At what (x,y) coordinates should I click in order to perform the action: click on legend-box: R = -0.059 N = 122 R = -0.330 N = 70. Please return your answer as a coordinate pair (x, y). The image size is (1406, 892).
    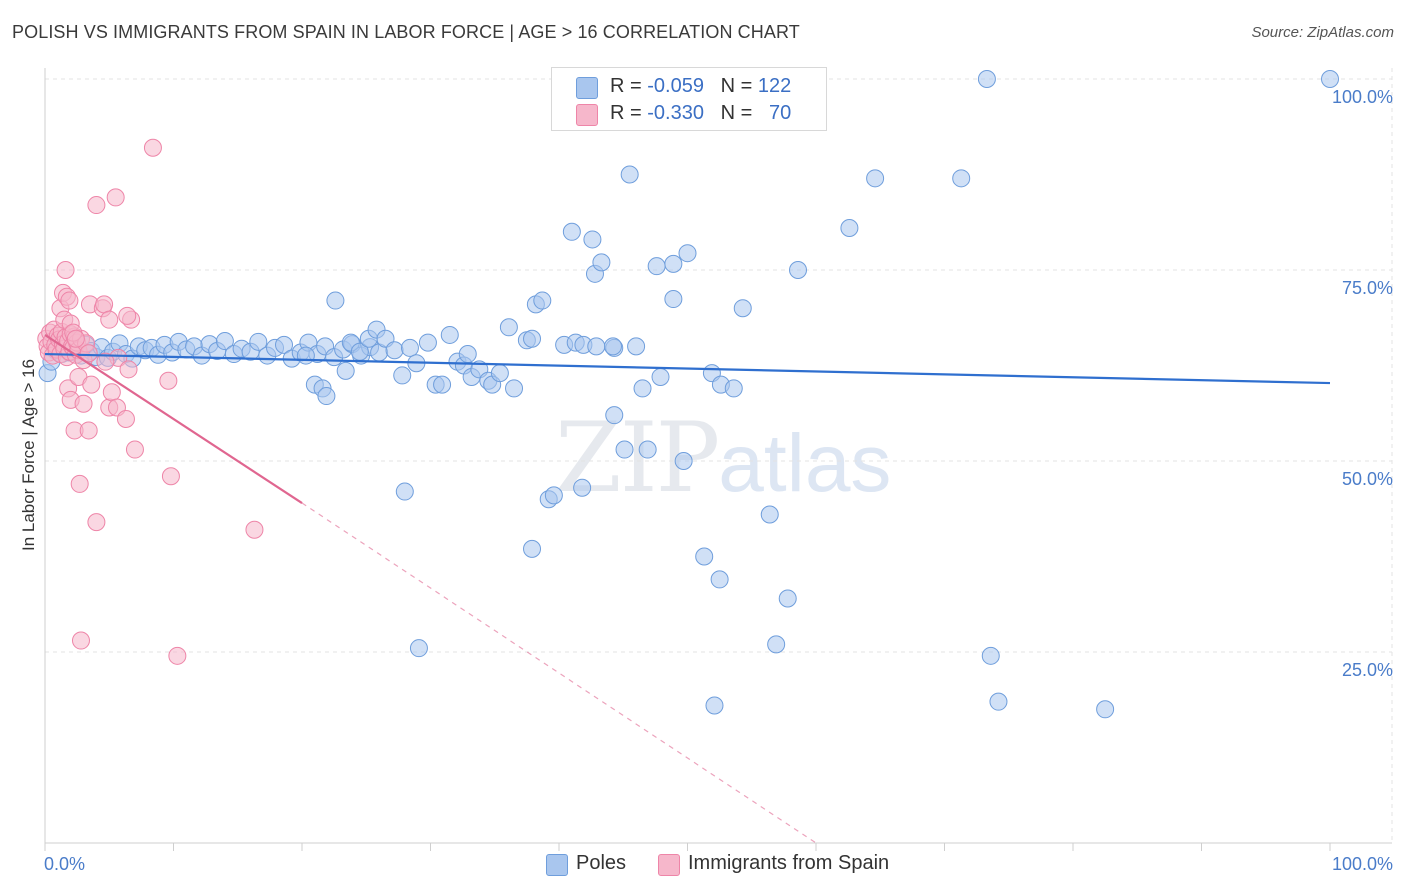
    Looking at the image, I should click on (689, 99).